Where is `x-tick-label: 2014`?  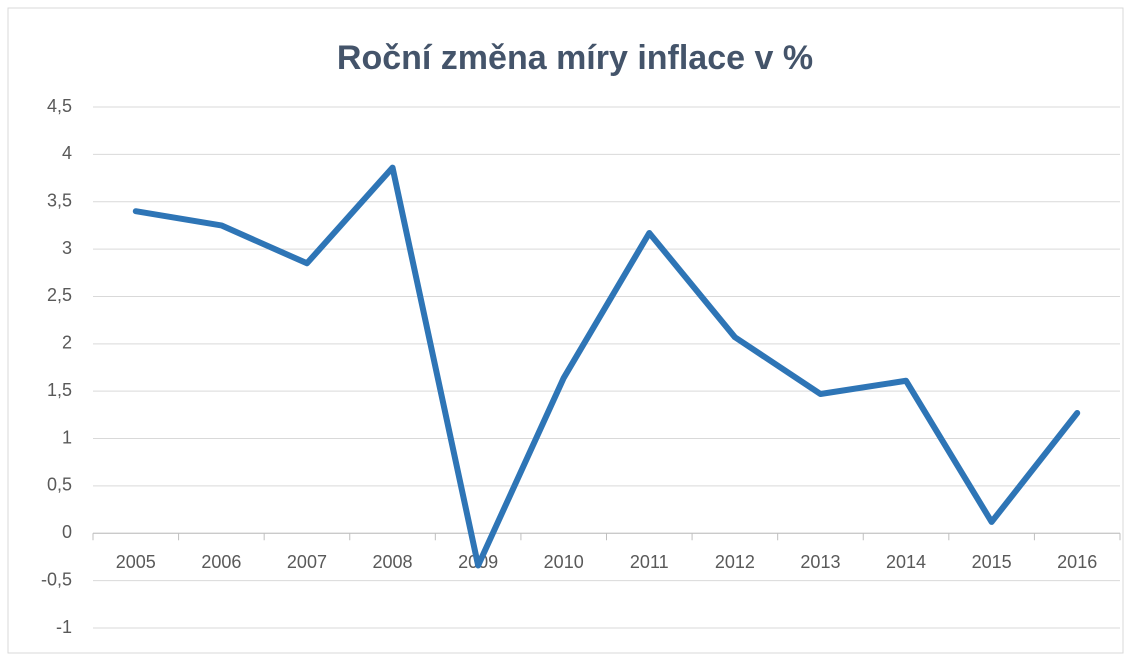 x-tick-label: 2014 is located at coordinates (906, 562).